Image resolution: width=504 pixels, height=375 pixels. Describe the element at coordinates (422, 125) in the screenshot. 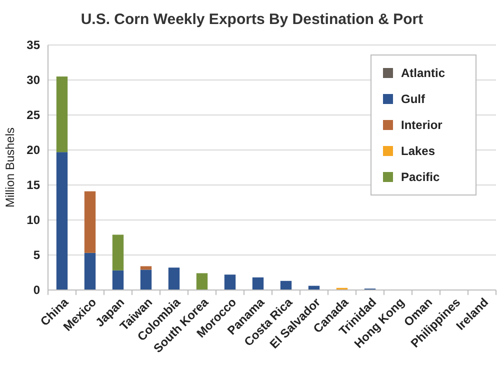

I see `legend-label: Interior` at that location.